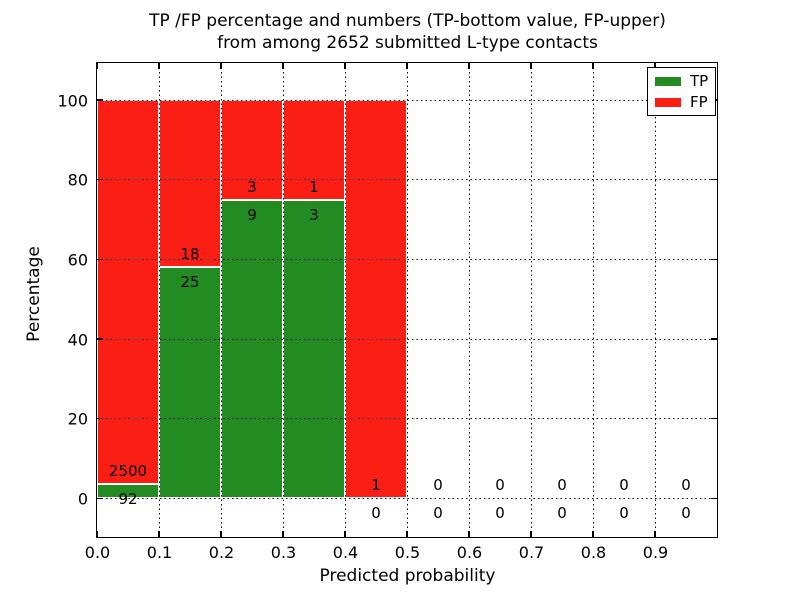 Image resolution: width=800 pixels, height=600 pixels. What do you see at coordinates (345, 552) in the screenshot?
I see `x-tick-label: 0.4` at bounding box center [345, 552].